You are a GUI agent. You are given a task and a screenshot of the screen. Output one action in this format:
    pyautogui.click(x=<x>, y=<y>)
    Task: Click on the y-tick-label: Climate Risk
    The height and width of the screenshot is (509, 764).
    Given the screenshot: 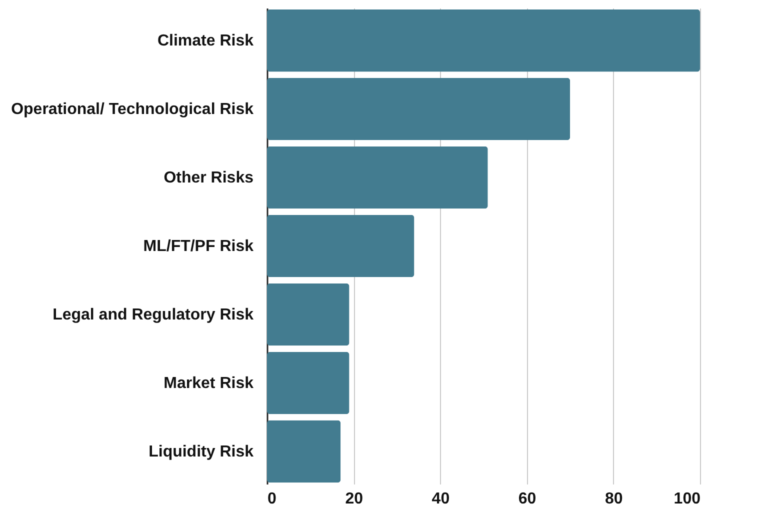 What is the action you would take?
    pyautogui.click(x=205, y=41)
    